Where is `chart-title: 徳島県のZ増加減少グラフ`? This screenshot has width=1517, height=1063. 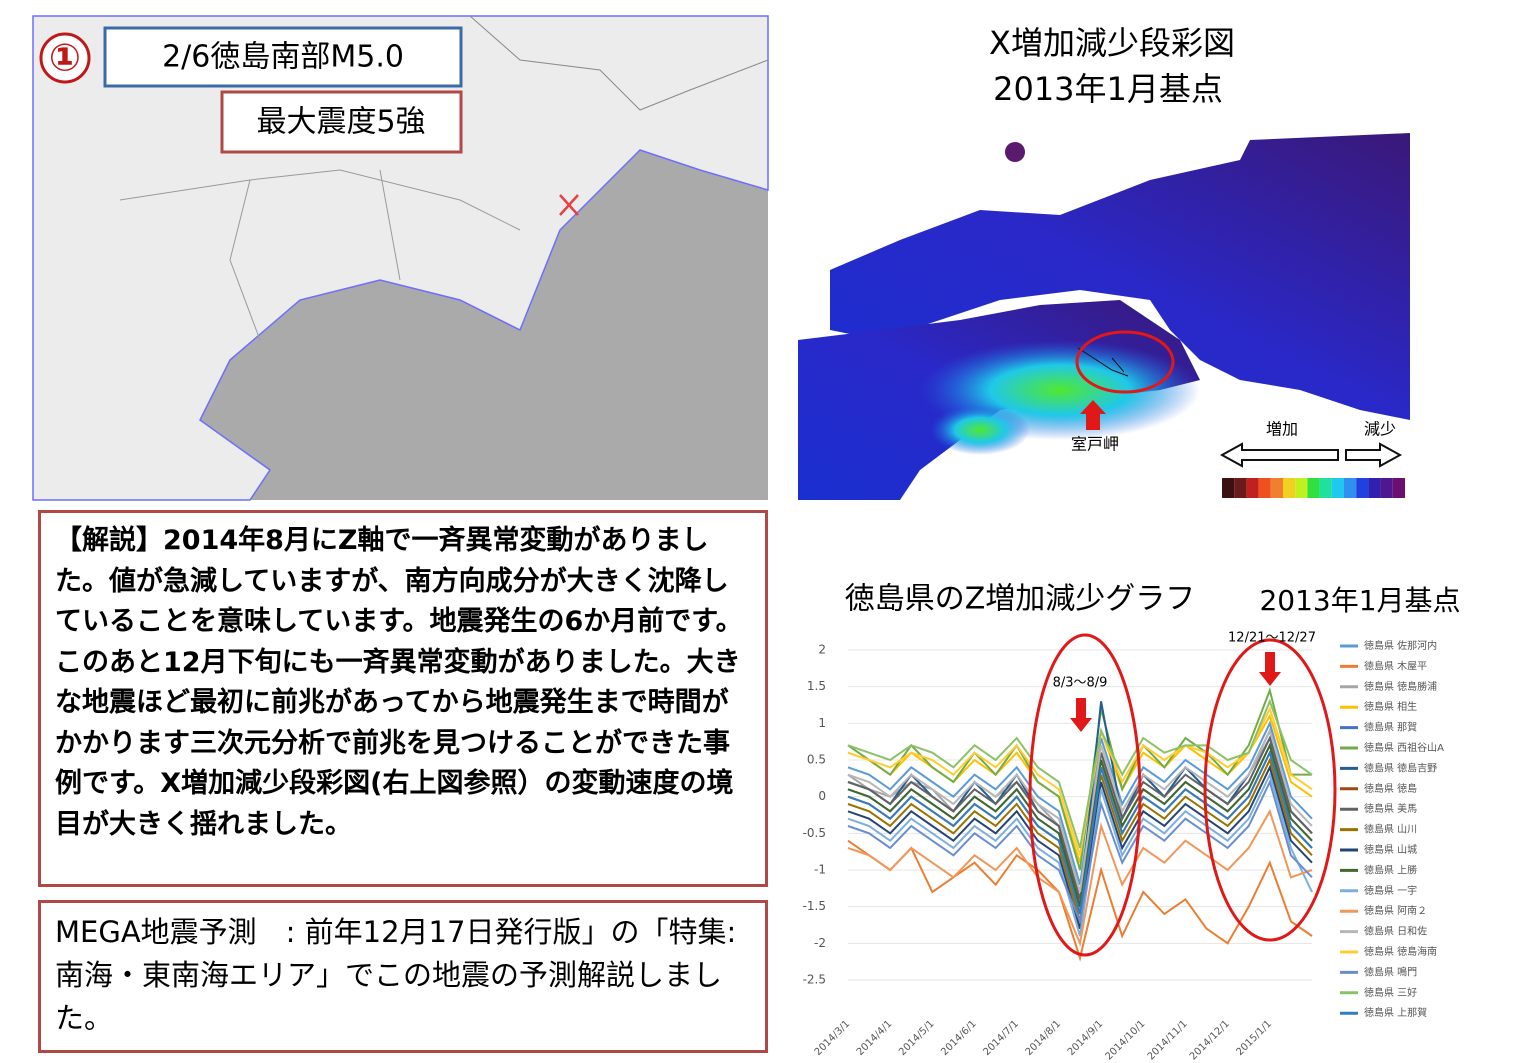 chart-title: 徳島県のZ増加減少グラフ is located at coordinates (1020, 599).